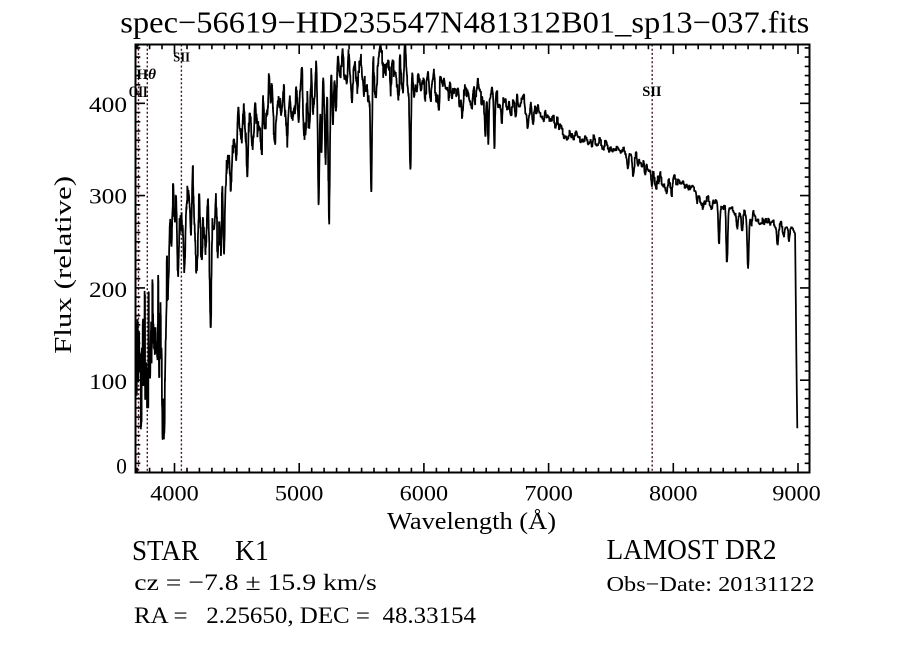 The width and height of the screenshot is (900, 649). I want to click on svg-text: LAMOST DR2, so click(692, 550).